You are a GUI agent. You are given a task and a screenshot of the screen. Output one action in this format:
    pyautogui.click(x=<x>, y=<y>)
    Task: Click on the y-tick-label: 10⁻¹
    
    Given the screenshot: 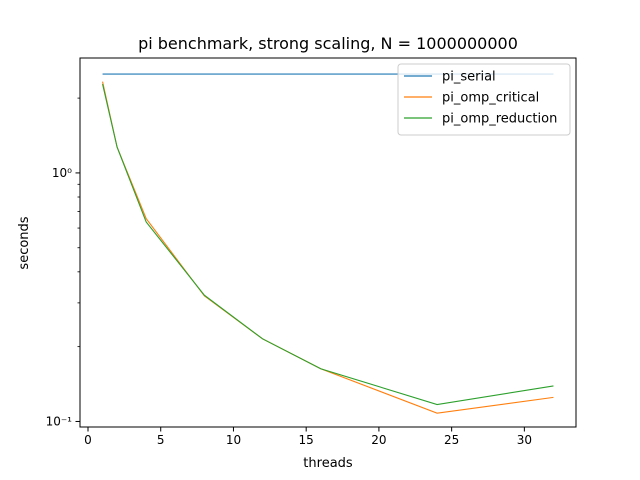 What is the action you would take?
    pyautogui.click(x=59, y=421)
    